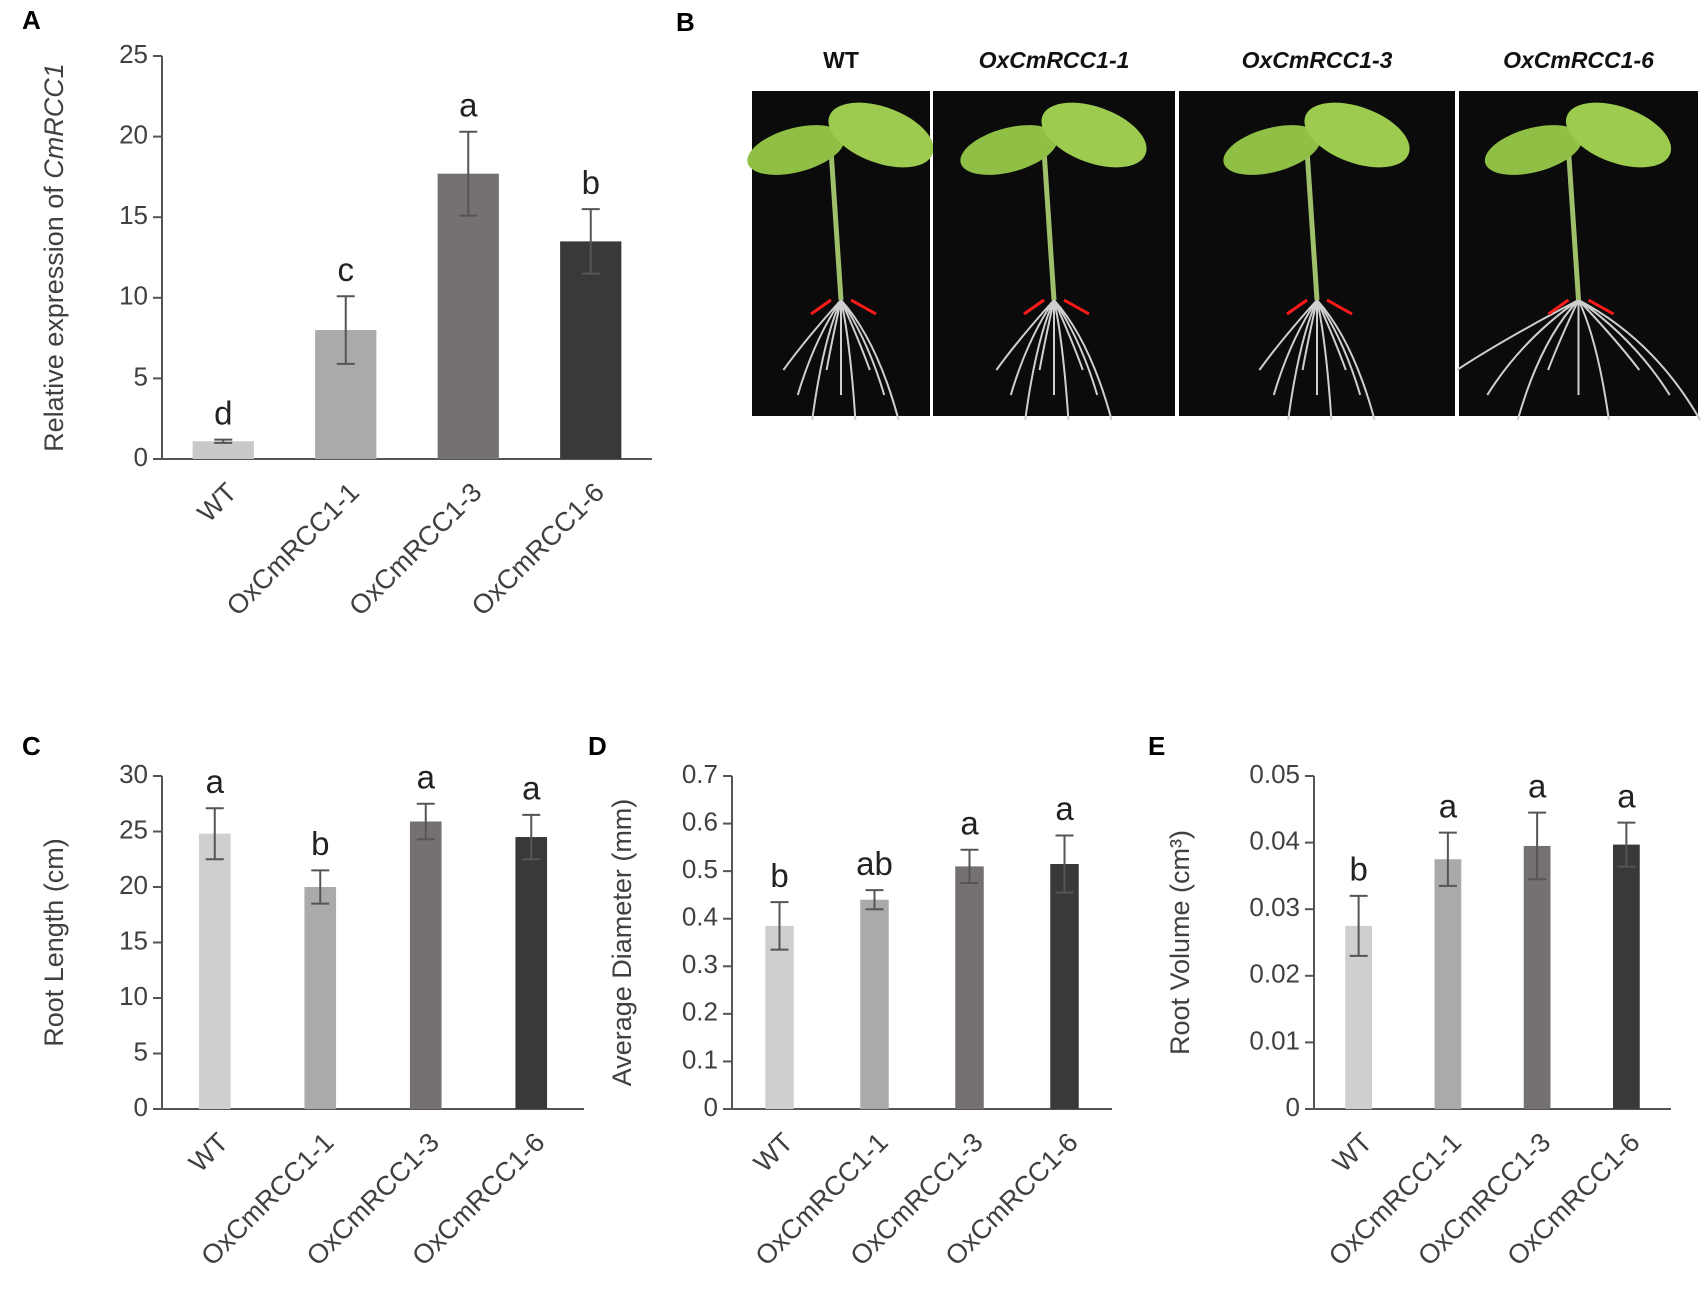  I want to click on y-axis-label: Root Length (cm), so click(54, 942).